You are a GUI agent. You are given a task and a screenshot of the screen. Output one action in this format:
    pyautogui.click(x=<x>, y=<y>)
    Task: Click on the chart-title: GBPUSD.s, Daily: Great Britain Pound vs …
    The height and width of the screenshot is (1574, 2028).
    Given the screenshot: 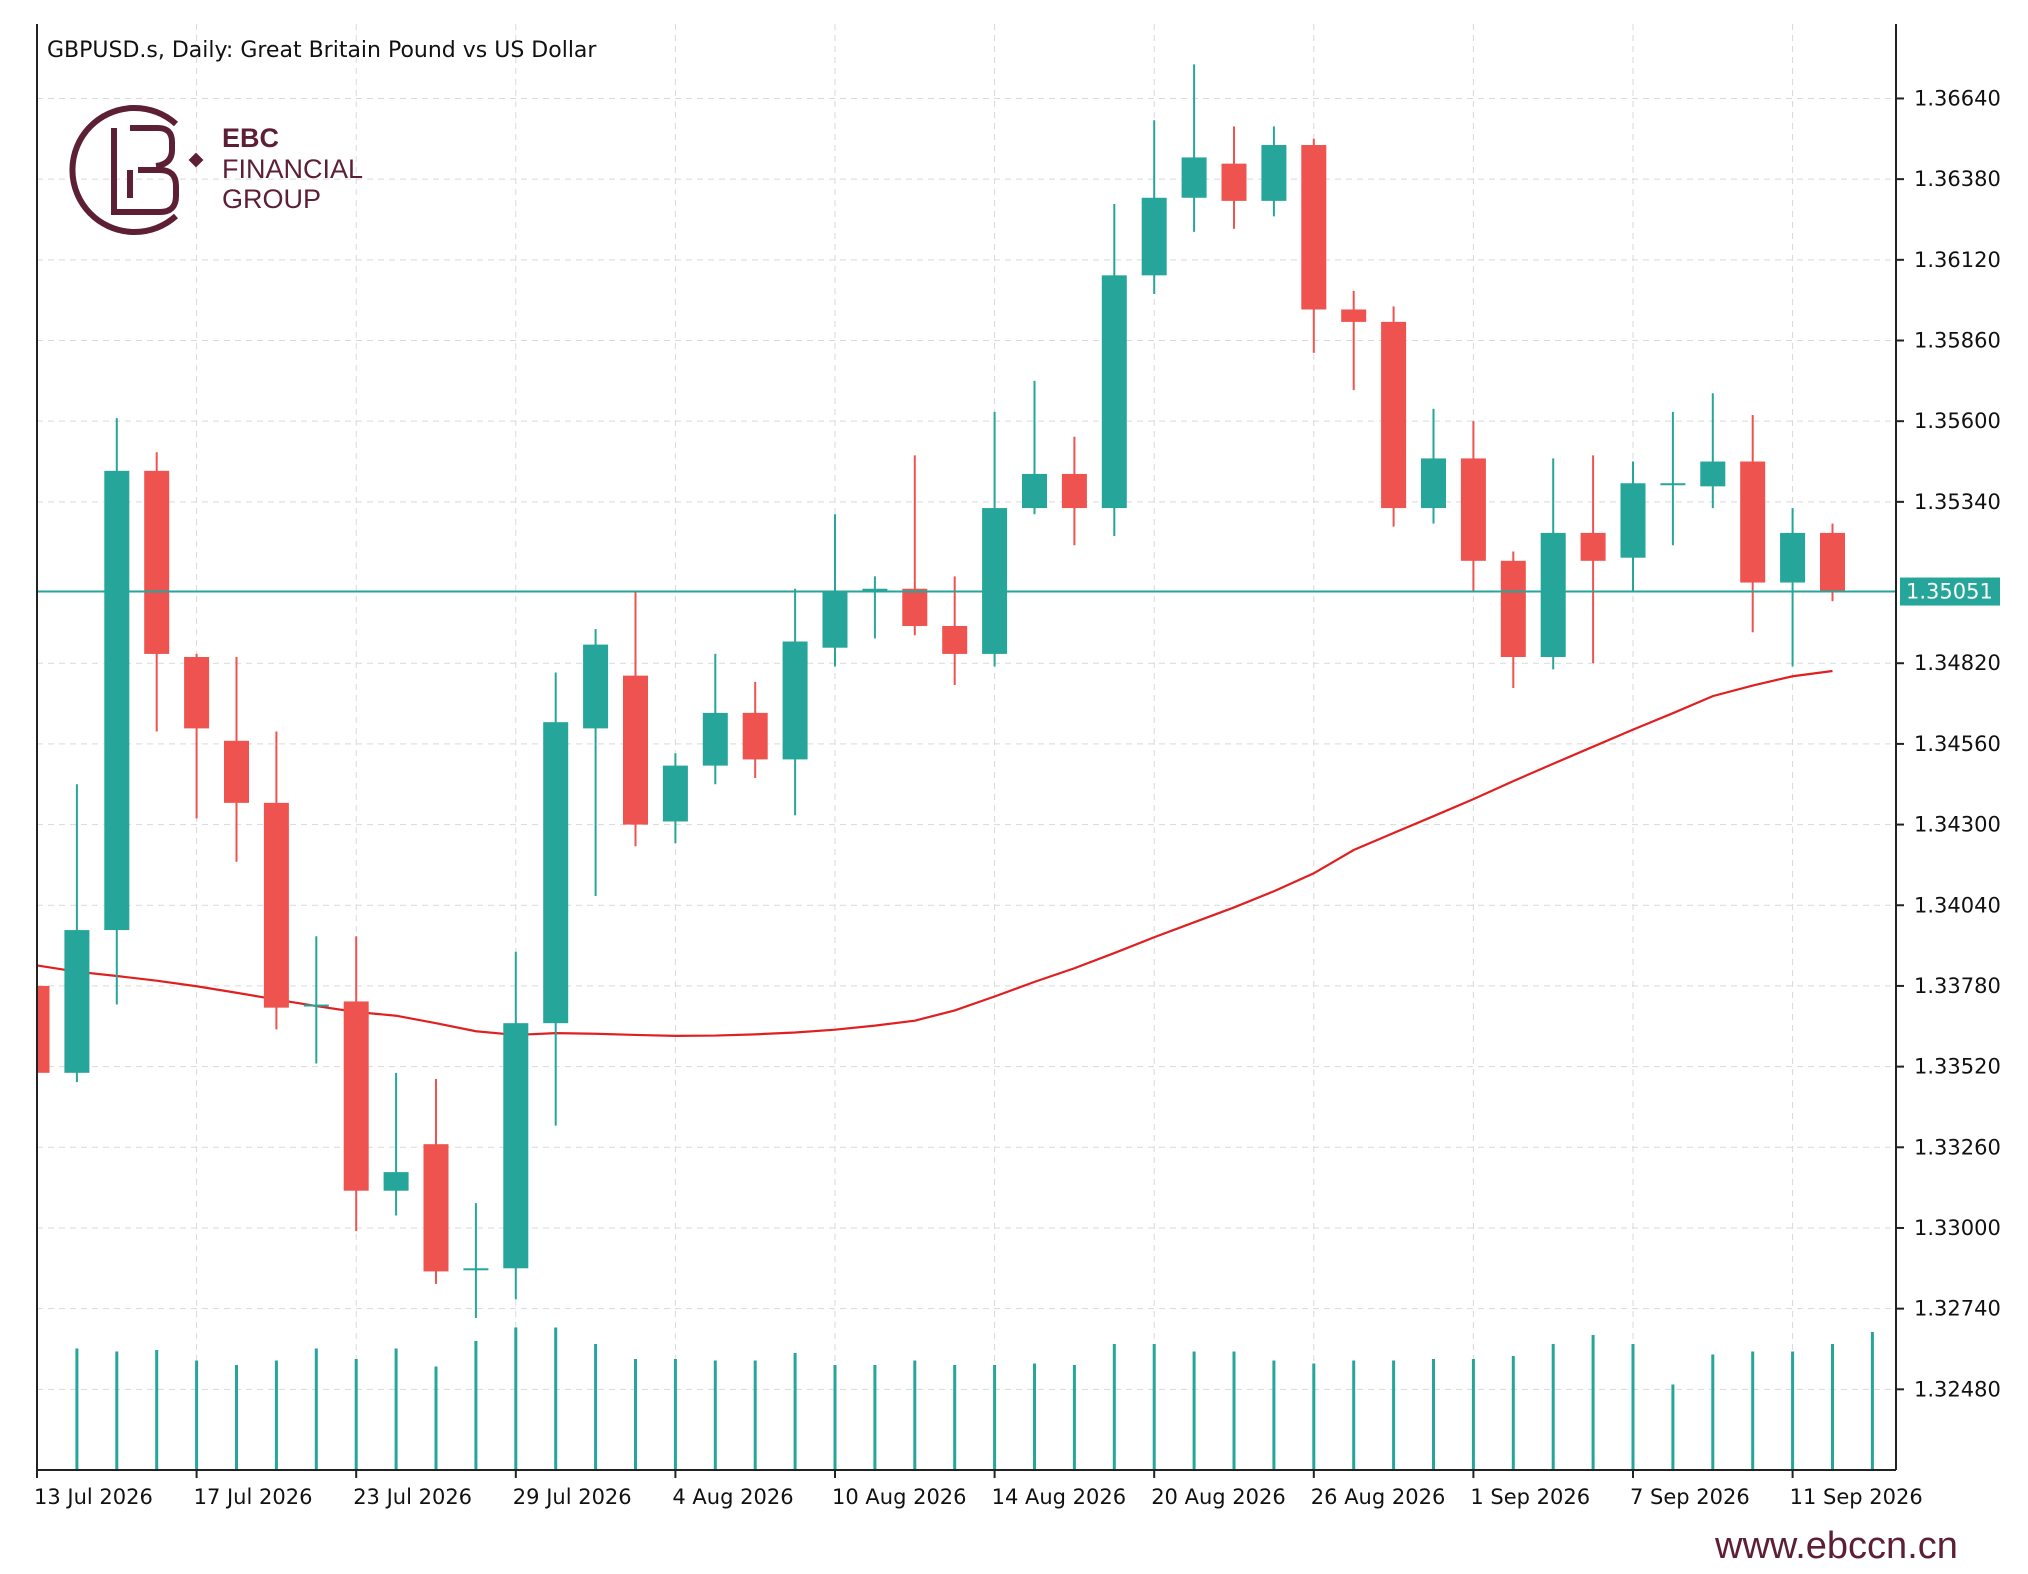 What is the action you would take?
    pyautogui.click(x=322, y=50)
    